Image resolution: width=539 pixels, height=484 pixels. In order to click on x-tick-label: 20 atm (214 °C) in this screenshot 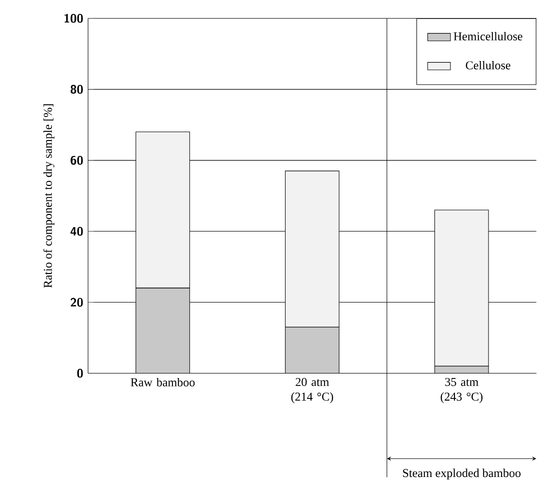, I will do `click(312, 391)`.